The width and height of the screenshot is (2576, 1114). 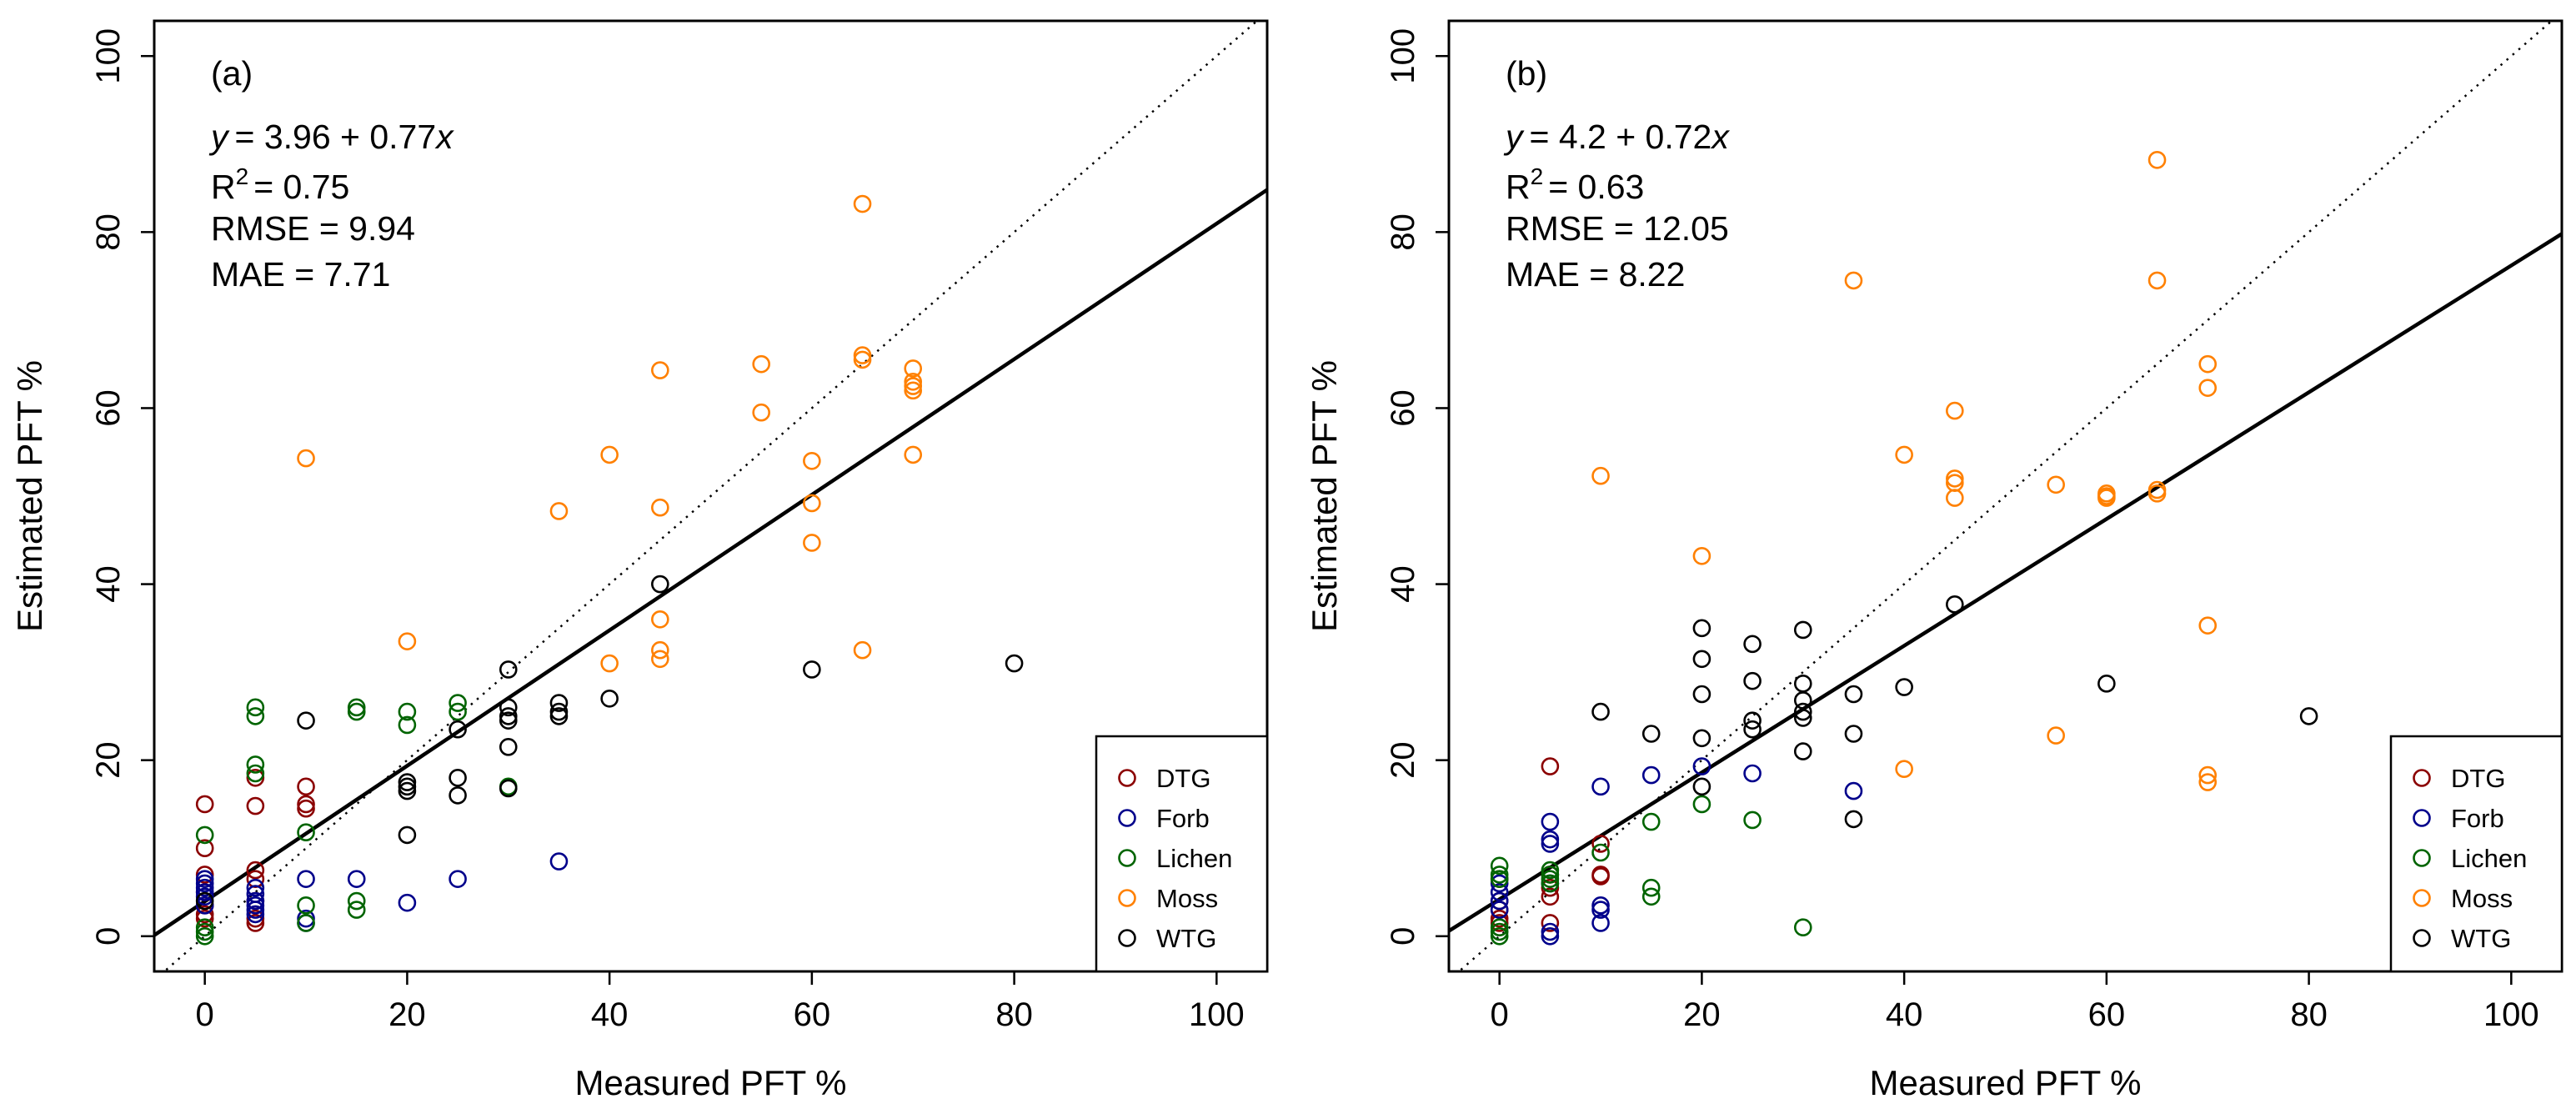 I want to click on legend: DTG Forb Lichen Moss WTG, so click(x=1182, y=854).